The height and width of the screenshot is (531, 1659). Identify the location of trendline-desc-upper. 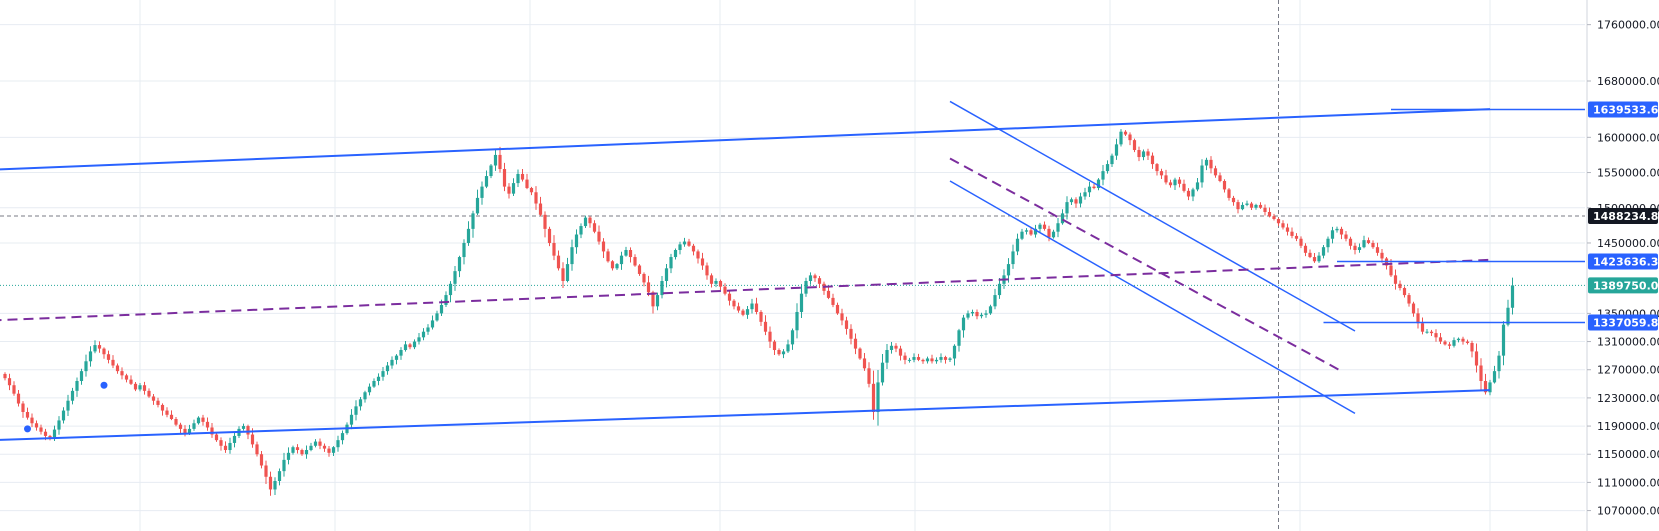
(1152, 216).